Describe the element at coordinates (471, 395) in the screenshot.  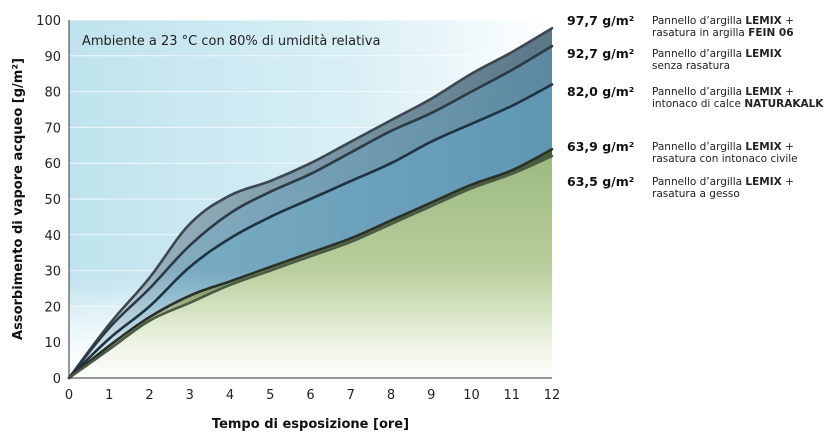
I see `x-tick-label: 10` at that location.